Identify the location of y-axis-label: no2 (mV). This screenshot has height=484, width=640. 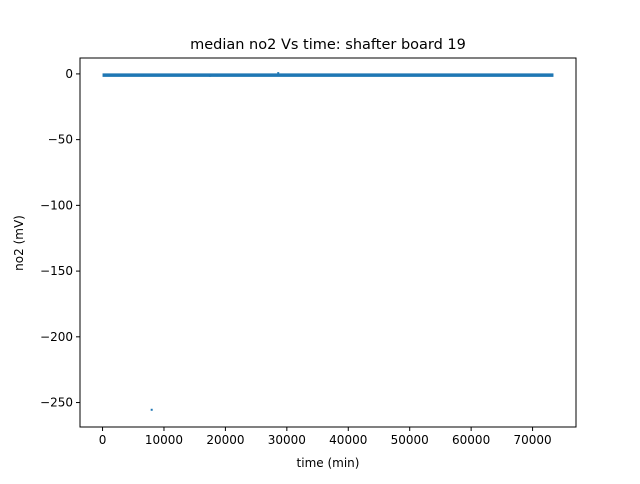
(19, 243).